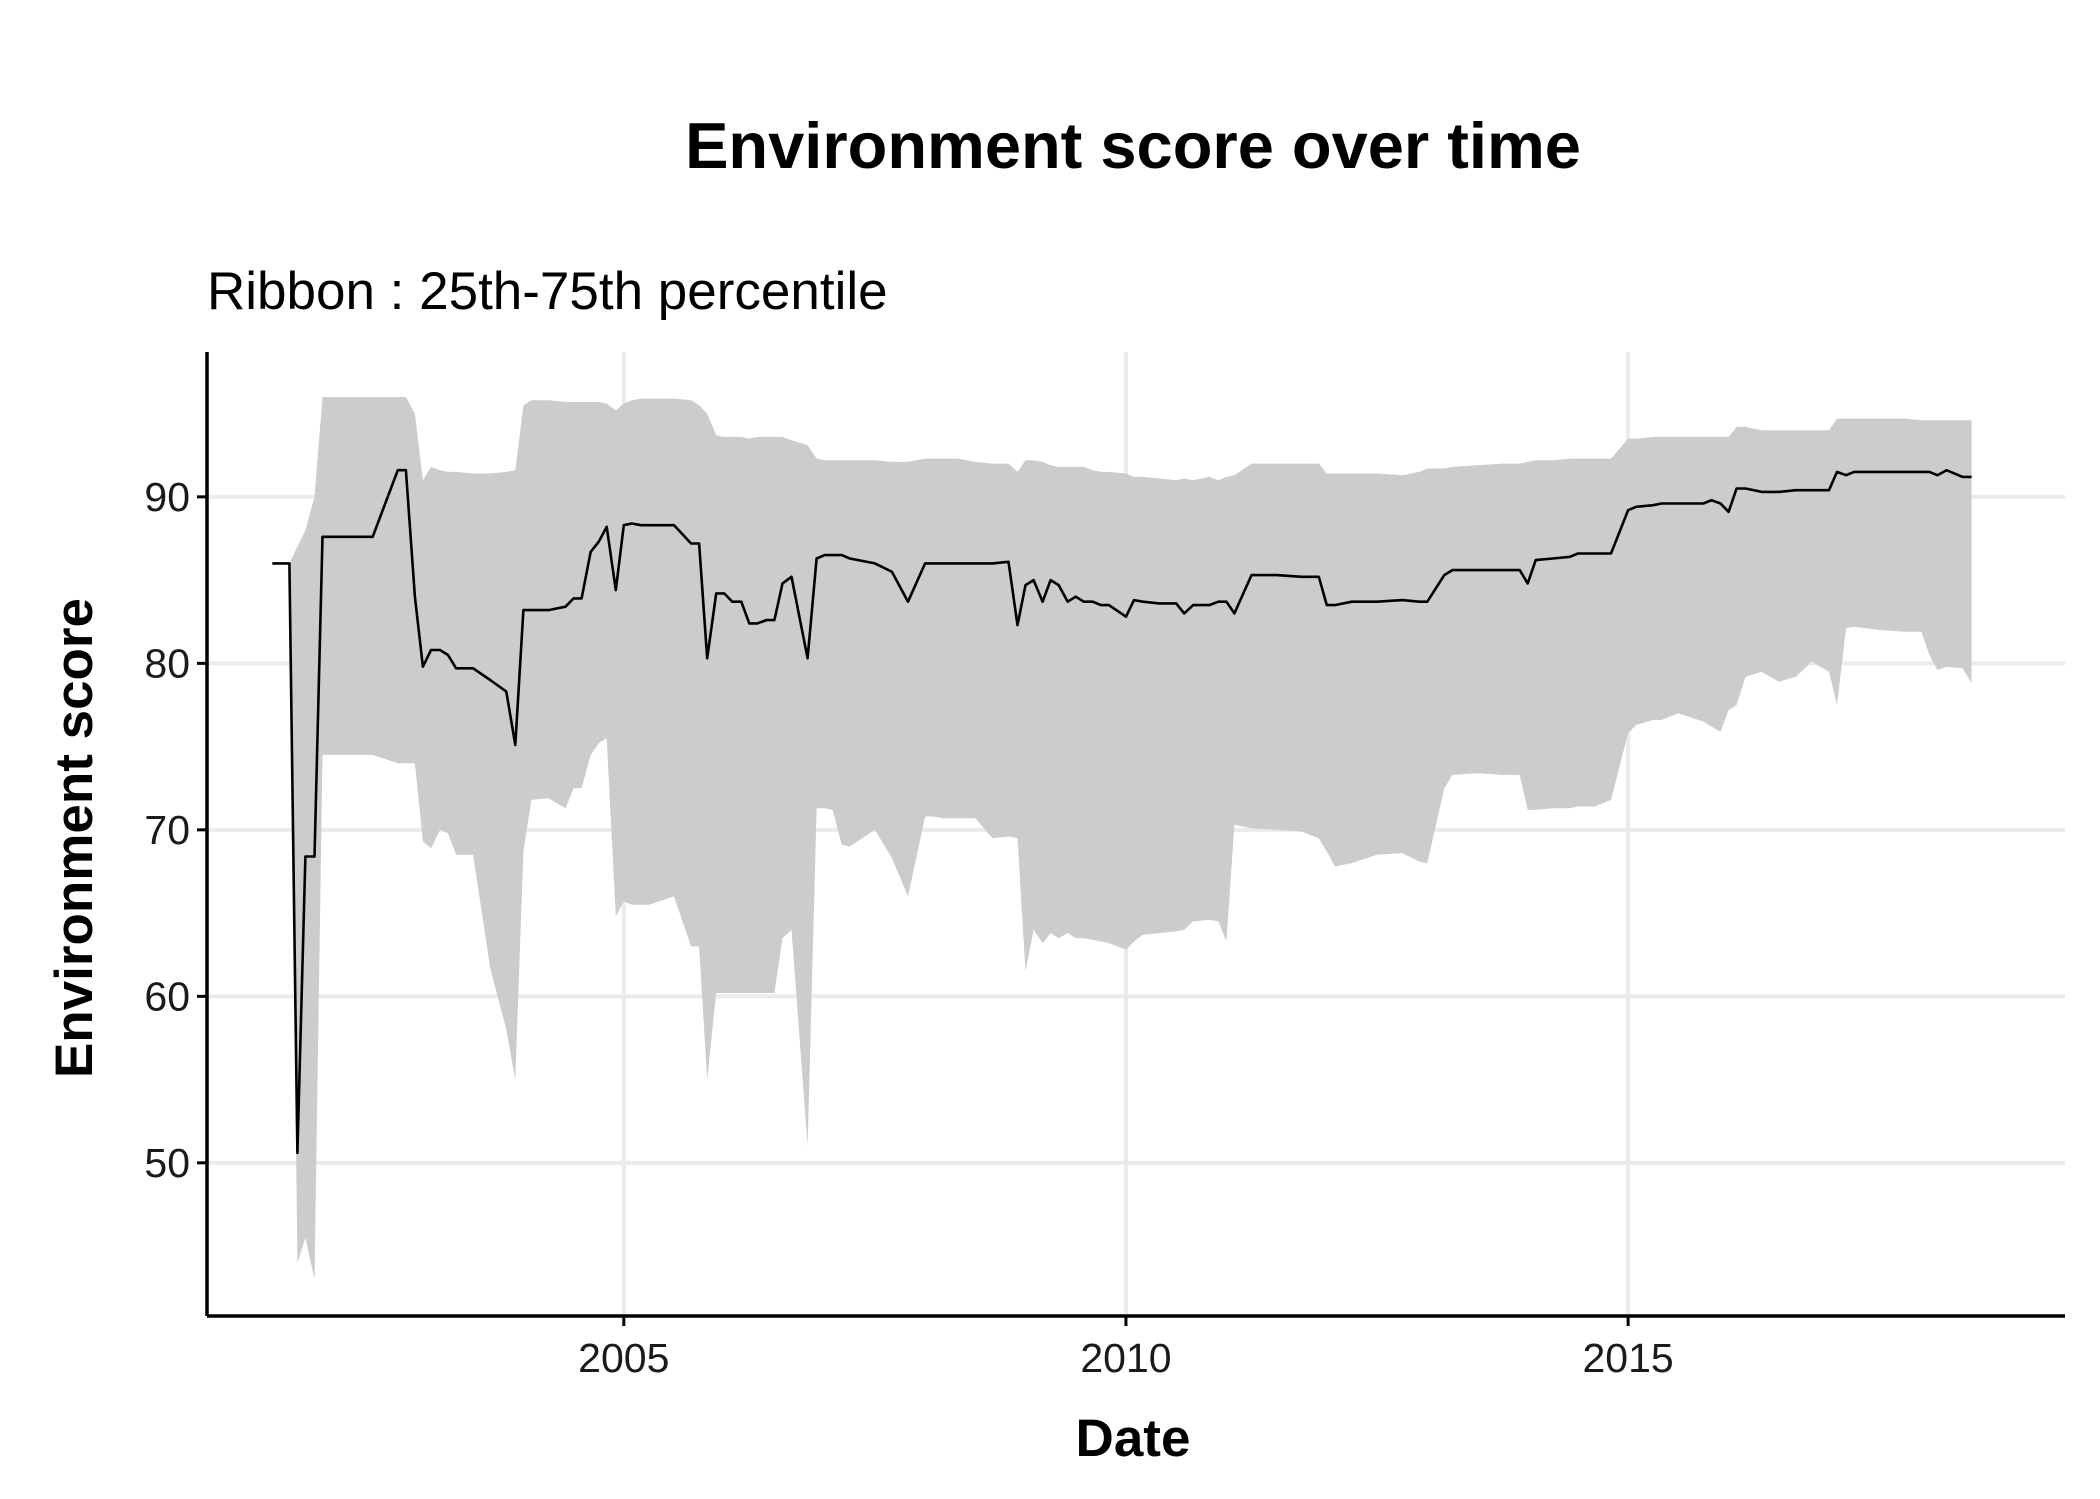 This screenshot has width=2100, height=1499. What do you see at coordinates (167, 830) in the screenshot?
I see `y-tick-label-70: 70` at bounding box center [167, 830].